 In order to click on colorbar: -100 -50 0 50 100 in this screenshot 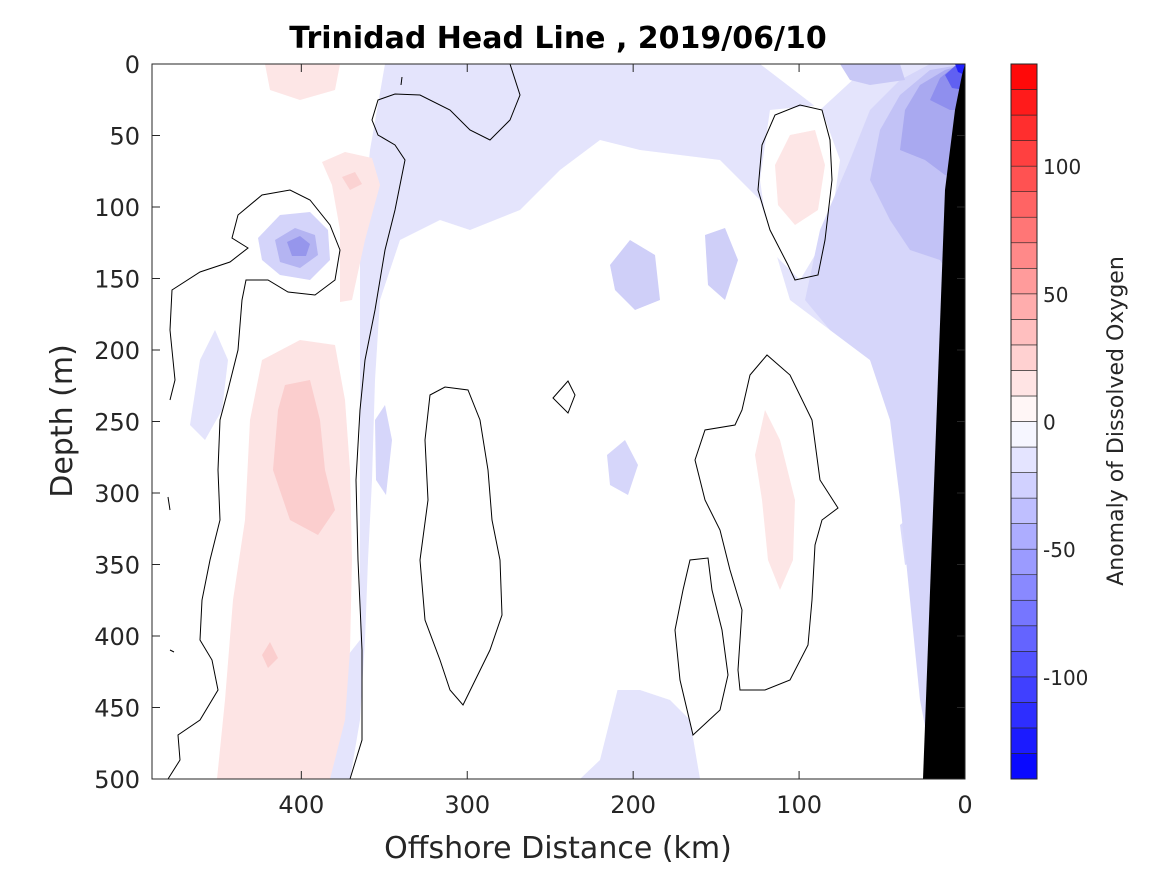, I will do `click(1049, 421)`.